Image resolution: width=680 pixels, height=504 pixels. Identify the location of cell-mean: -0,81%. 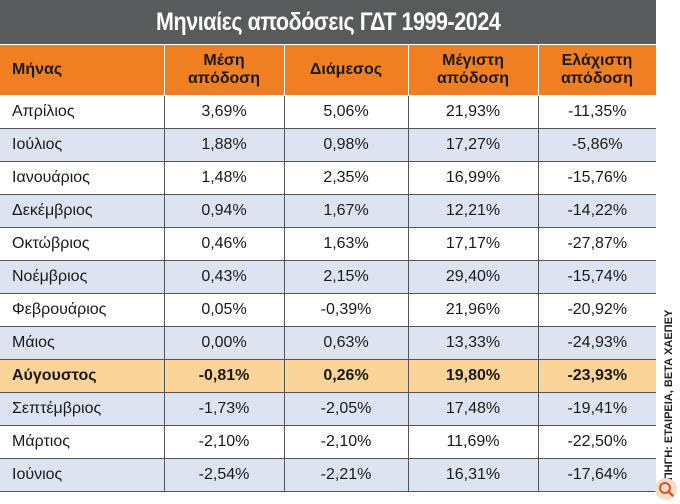
(223, 376).